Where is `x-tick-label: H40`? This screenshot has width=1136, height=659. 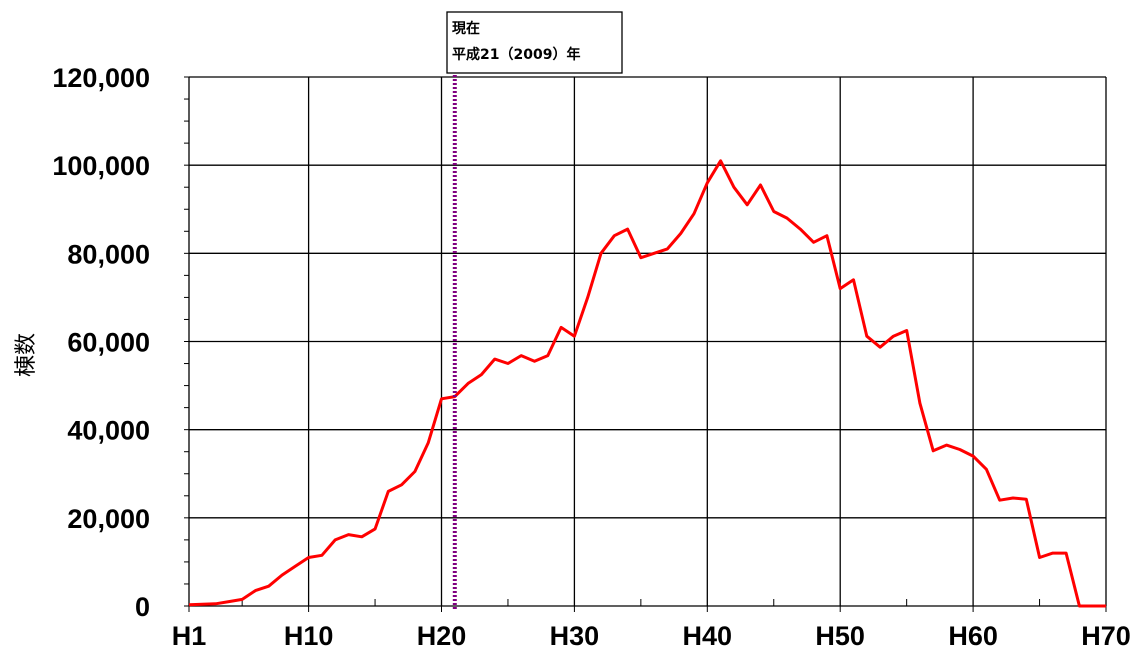
x-tick-label: H40 is located at coordinates (708, 636).